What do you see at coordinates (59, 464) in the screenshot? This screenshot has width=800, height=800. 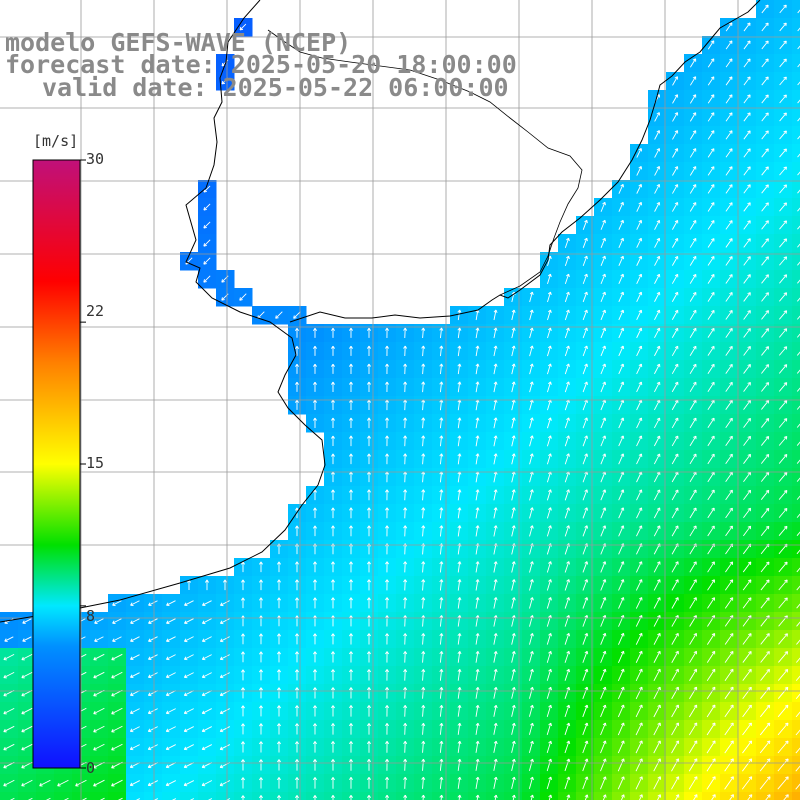 I see `colorbar` at bounding box center [59, 464].